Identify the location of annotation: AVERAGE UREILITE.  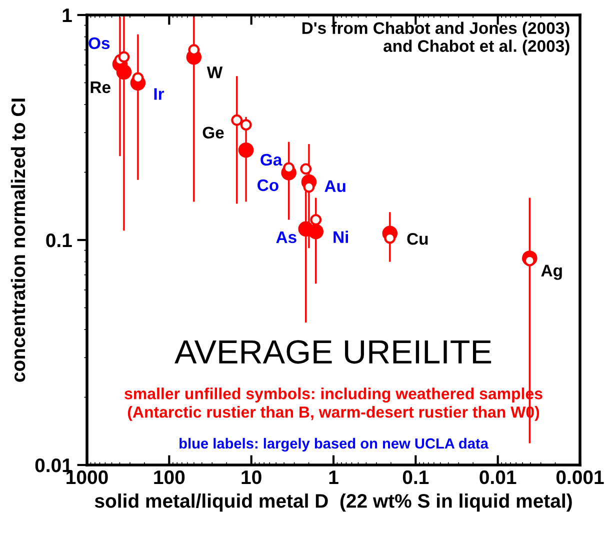
(333, 352).